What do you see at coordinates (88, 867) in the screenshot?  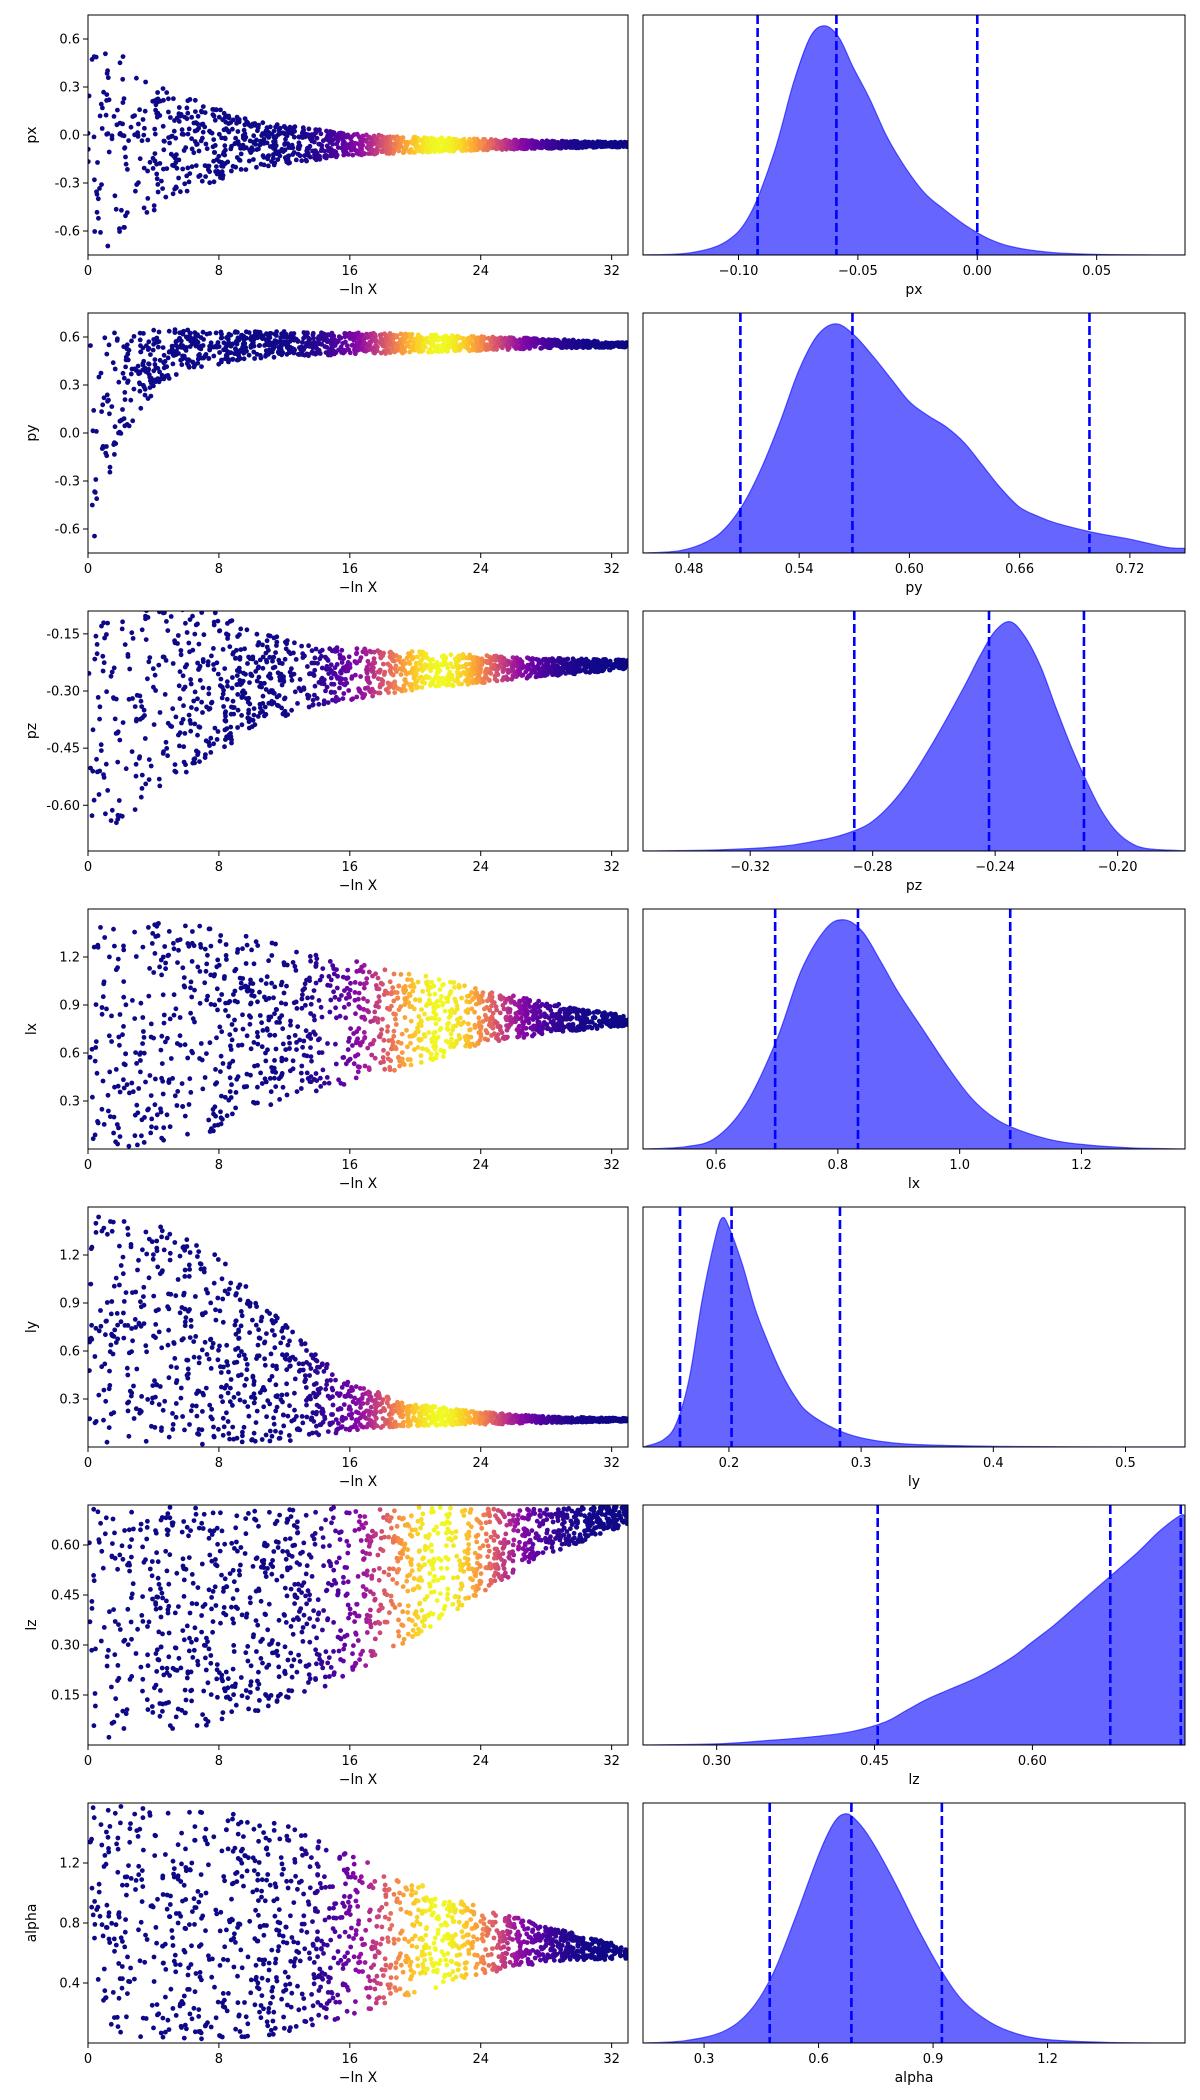 I see `pz-xtick-label: 0` at bounding box center [88, 867].